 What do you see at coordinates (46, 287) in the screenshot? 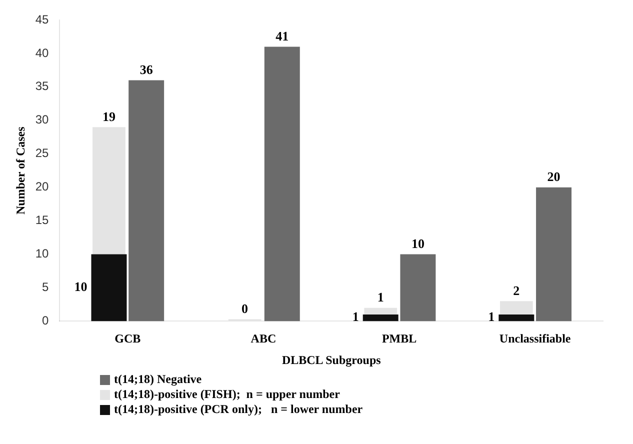
I see `y-tick-label: 5` at bounding box center [46, 287].